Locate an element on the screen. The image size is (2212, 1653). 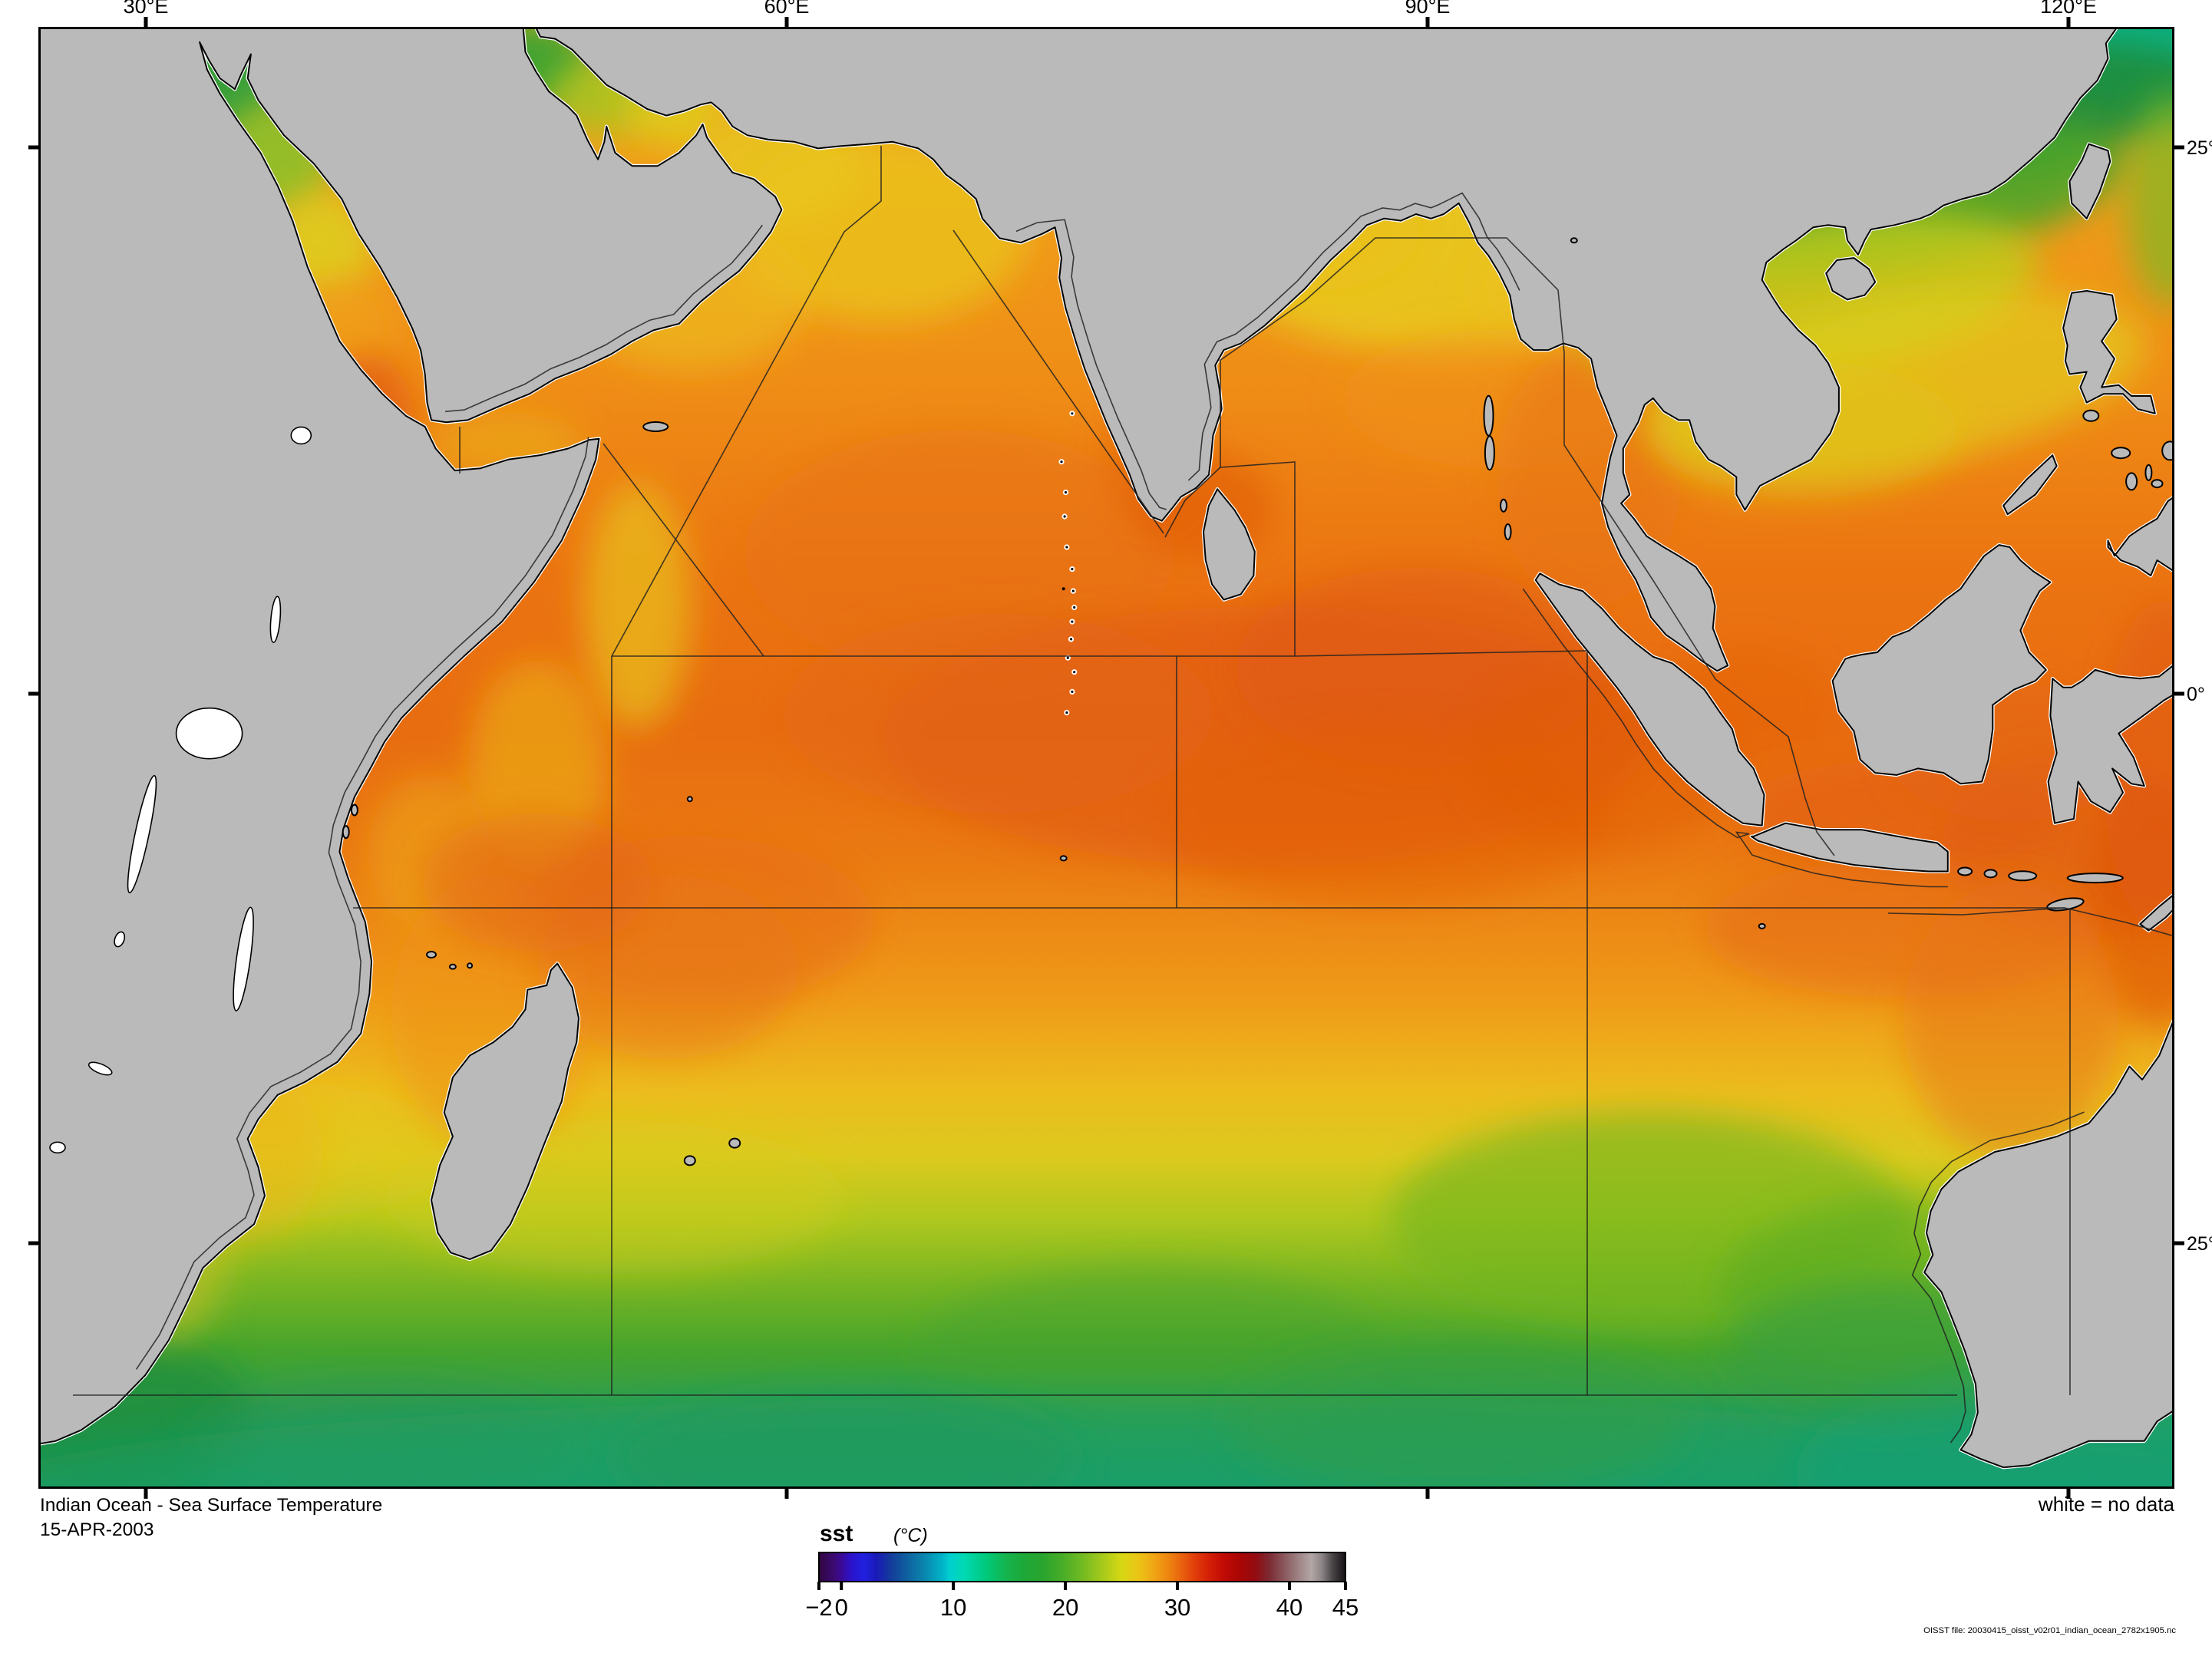
svg-text: 30°E is located at coordinates (146, 9).